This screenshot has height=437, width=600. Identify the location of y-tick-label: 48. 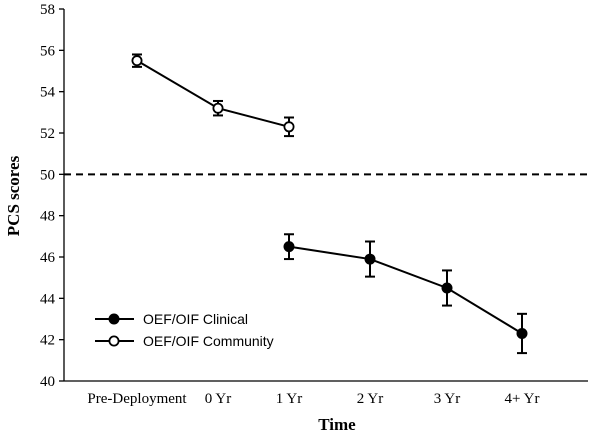
(47, 217).